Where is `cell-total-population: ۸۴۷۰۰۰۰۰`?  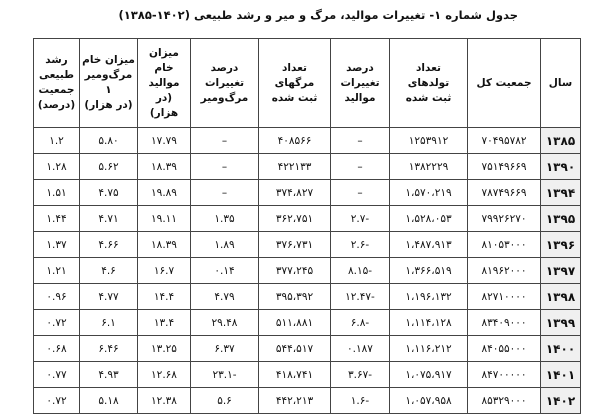 cell-total-population: ۸۴۷۰۰۰۰۰ is located at coordinates (504, 374).